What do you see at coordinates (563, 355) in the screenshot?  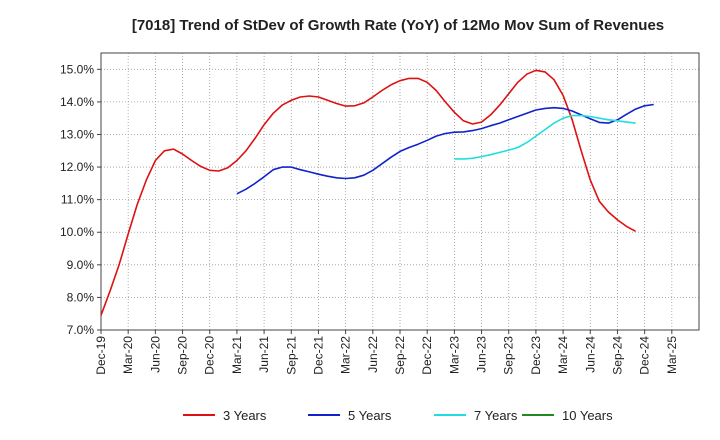 I see `x-tick-label: Mar-24` at bounding box center [563, 355].